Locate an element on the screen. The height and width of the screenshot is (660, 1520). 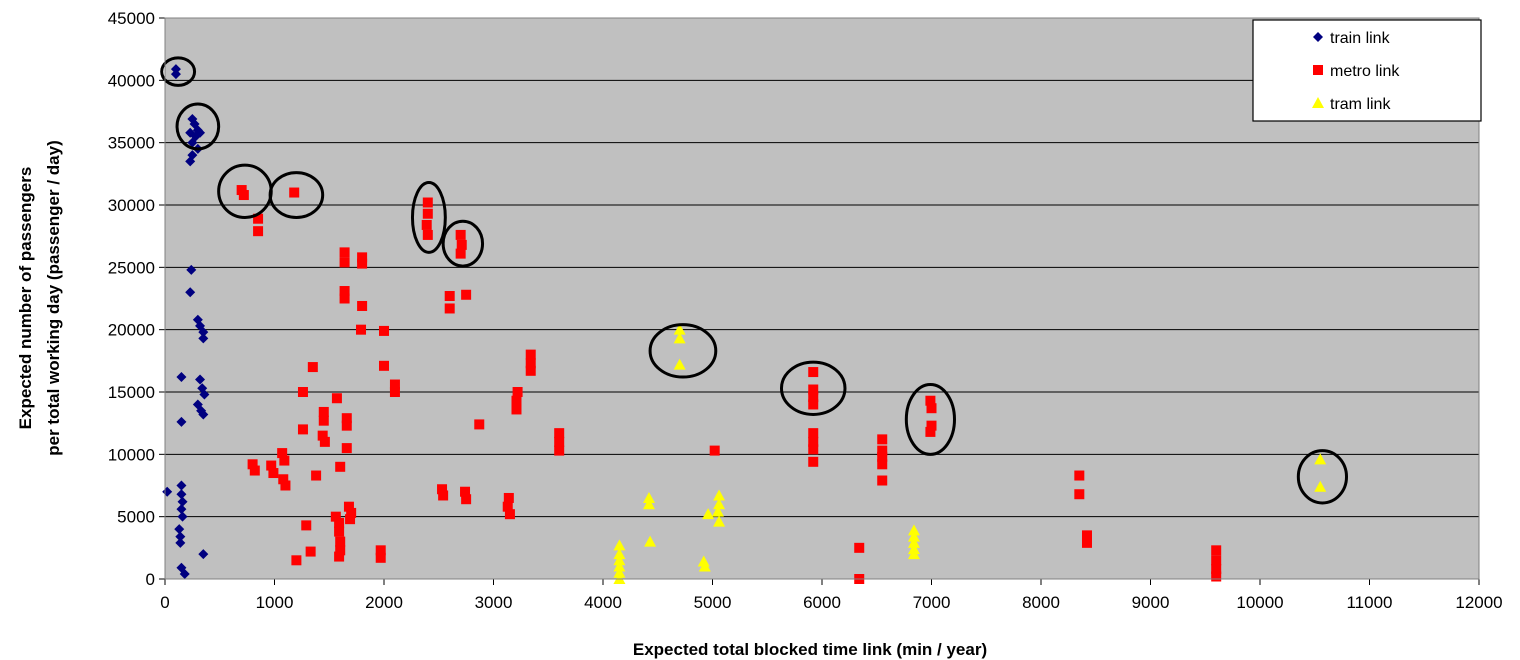
legend-items: train link metro link tram link is located at coordinates (1356, 71).